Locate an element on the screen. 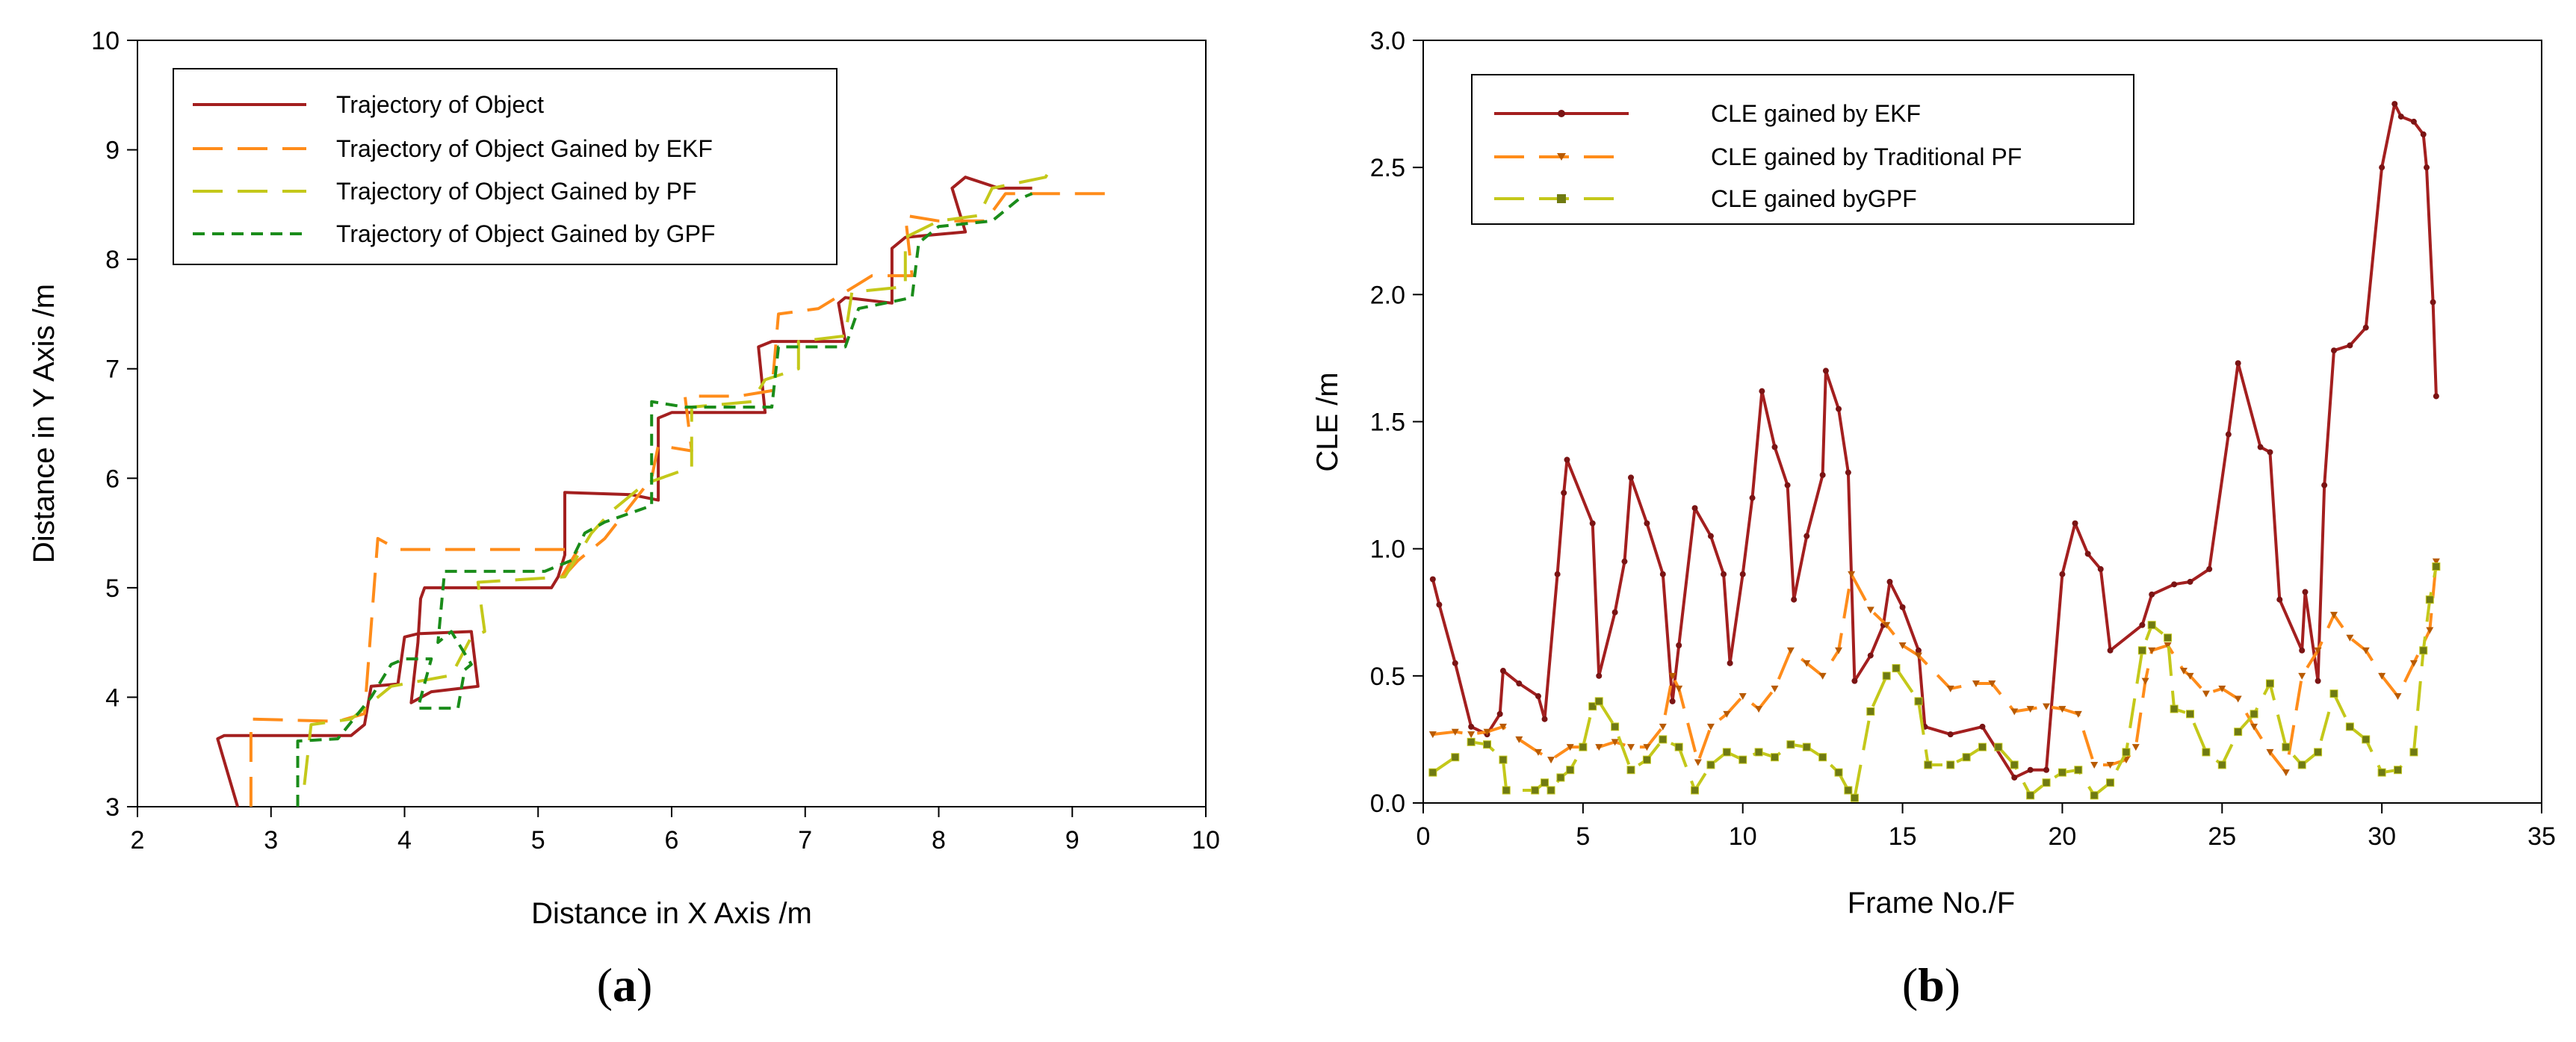 Image resolution: width=2576 pixels, height=1042 pixels. panel-b-y-ticks: 0.0 0.5 1.0 1.5 2.0 2.5 3.0 is located at coordinates (1396, 422).